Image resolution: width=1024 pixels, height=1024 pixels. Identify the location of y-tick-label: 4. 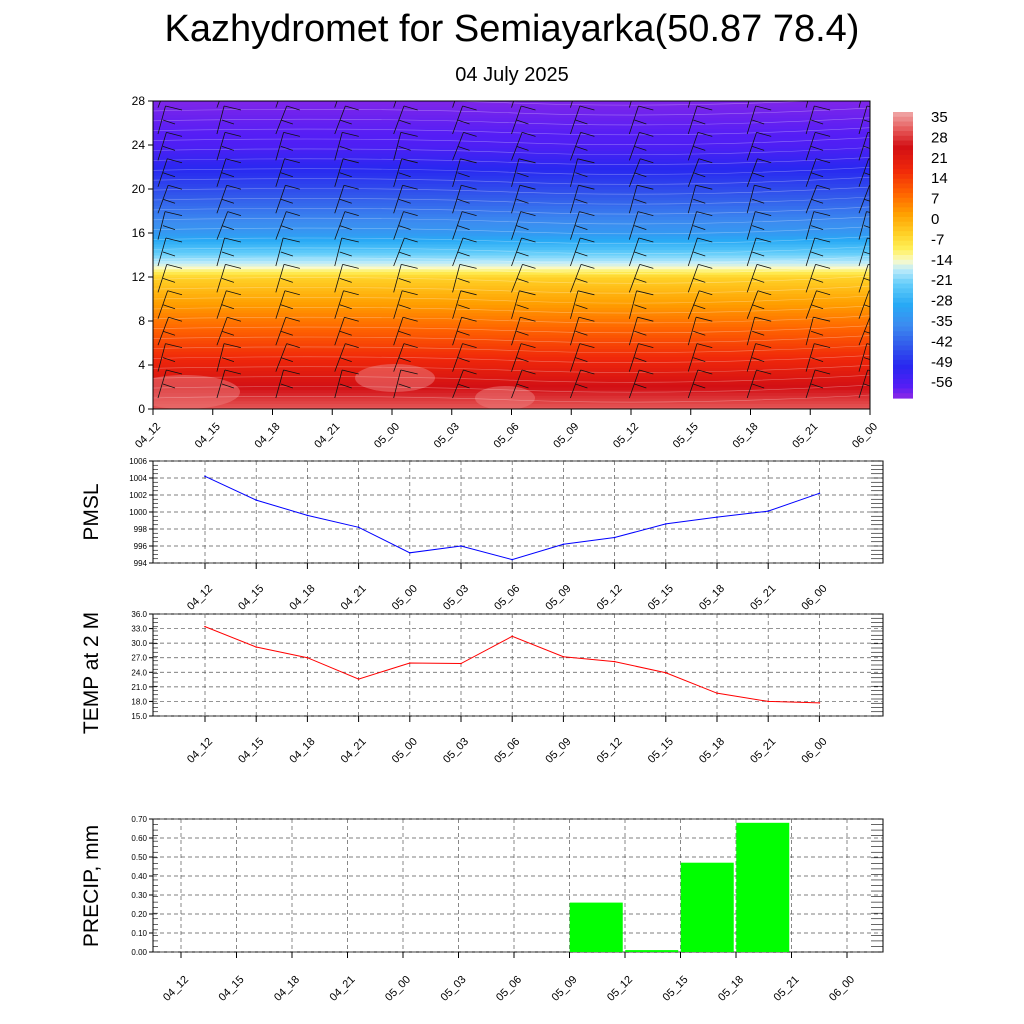
(141, 365).